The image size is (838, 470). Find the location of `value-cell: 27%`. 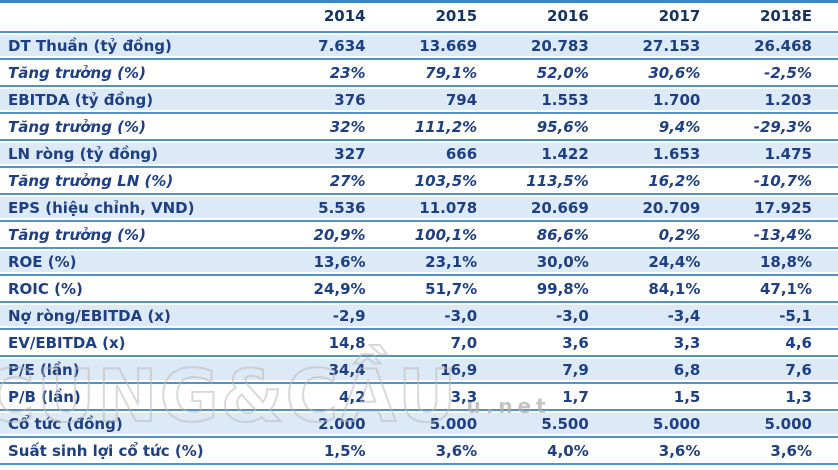

value-cell: 27% is located at coordinates (336, 181).